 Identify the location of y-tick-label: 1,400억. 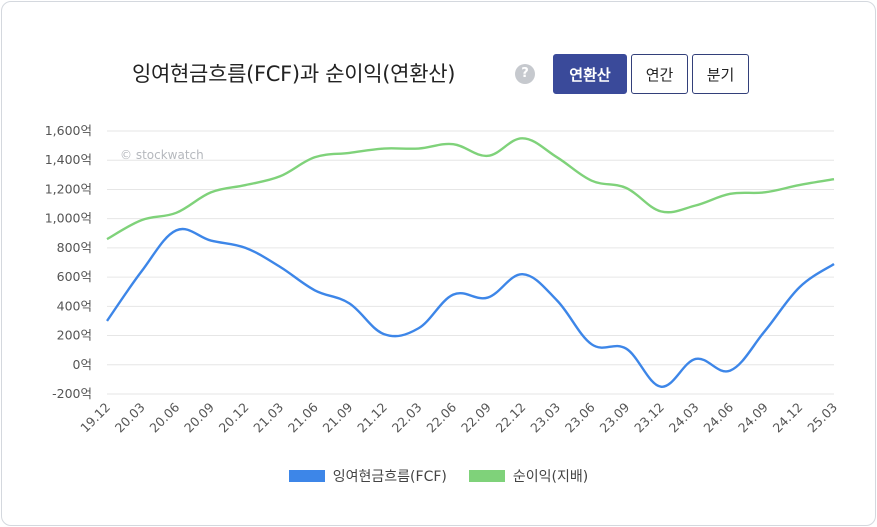
(68, 159).